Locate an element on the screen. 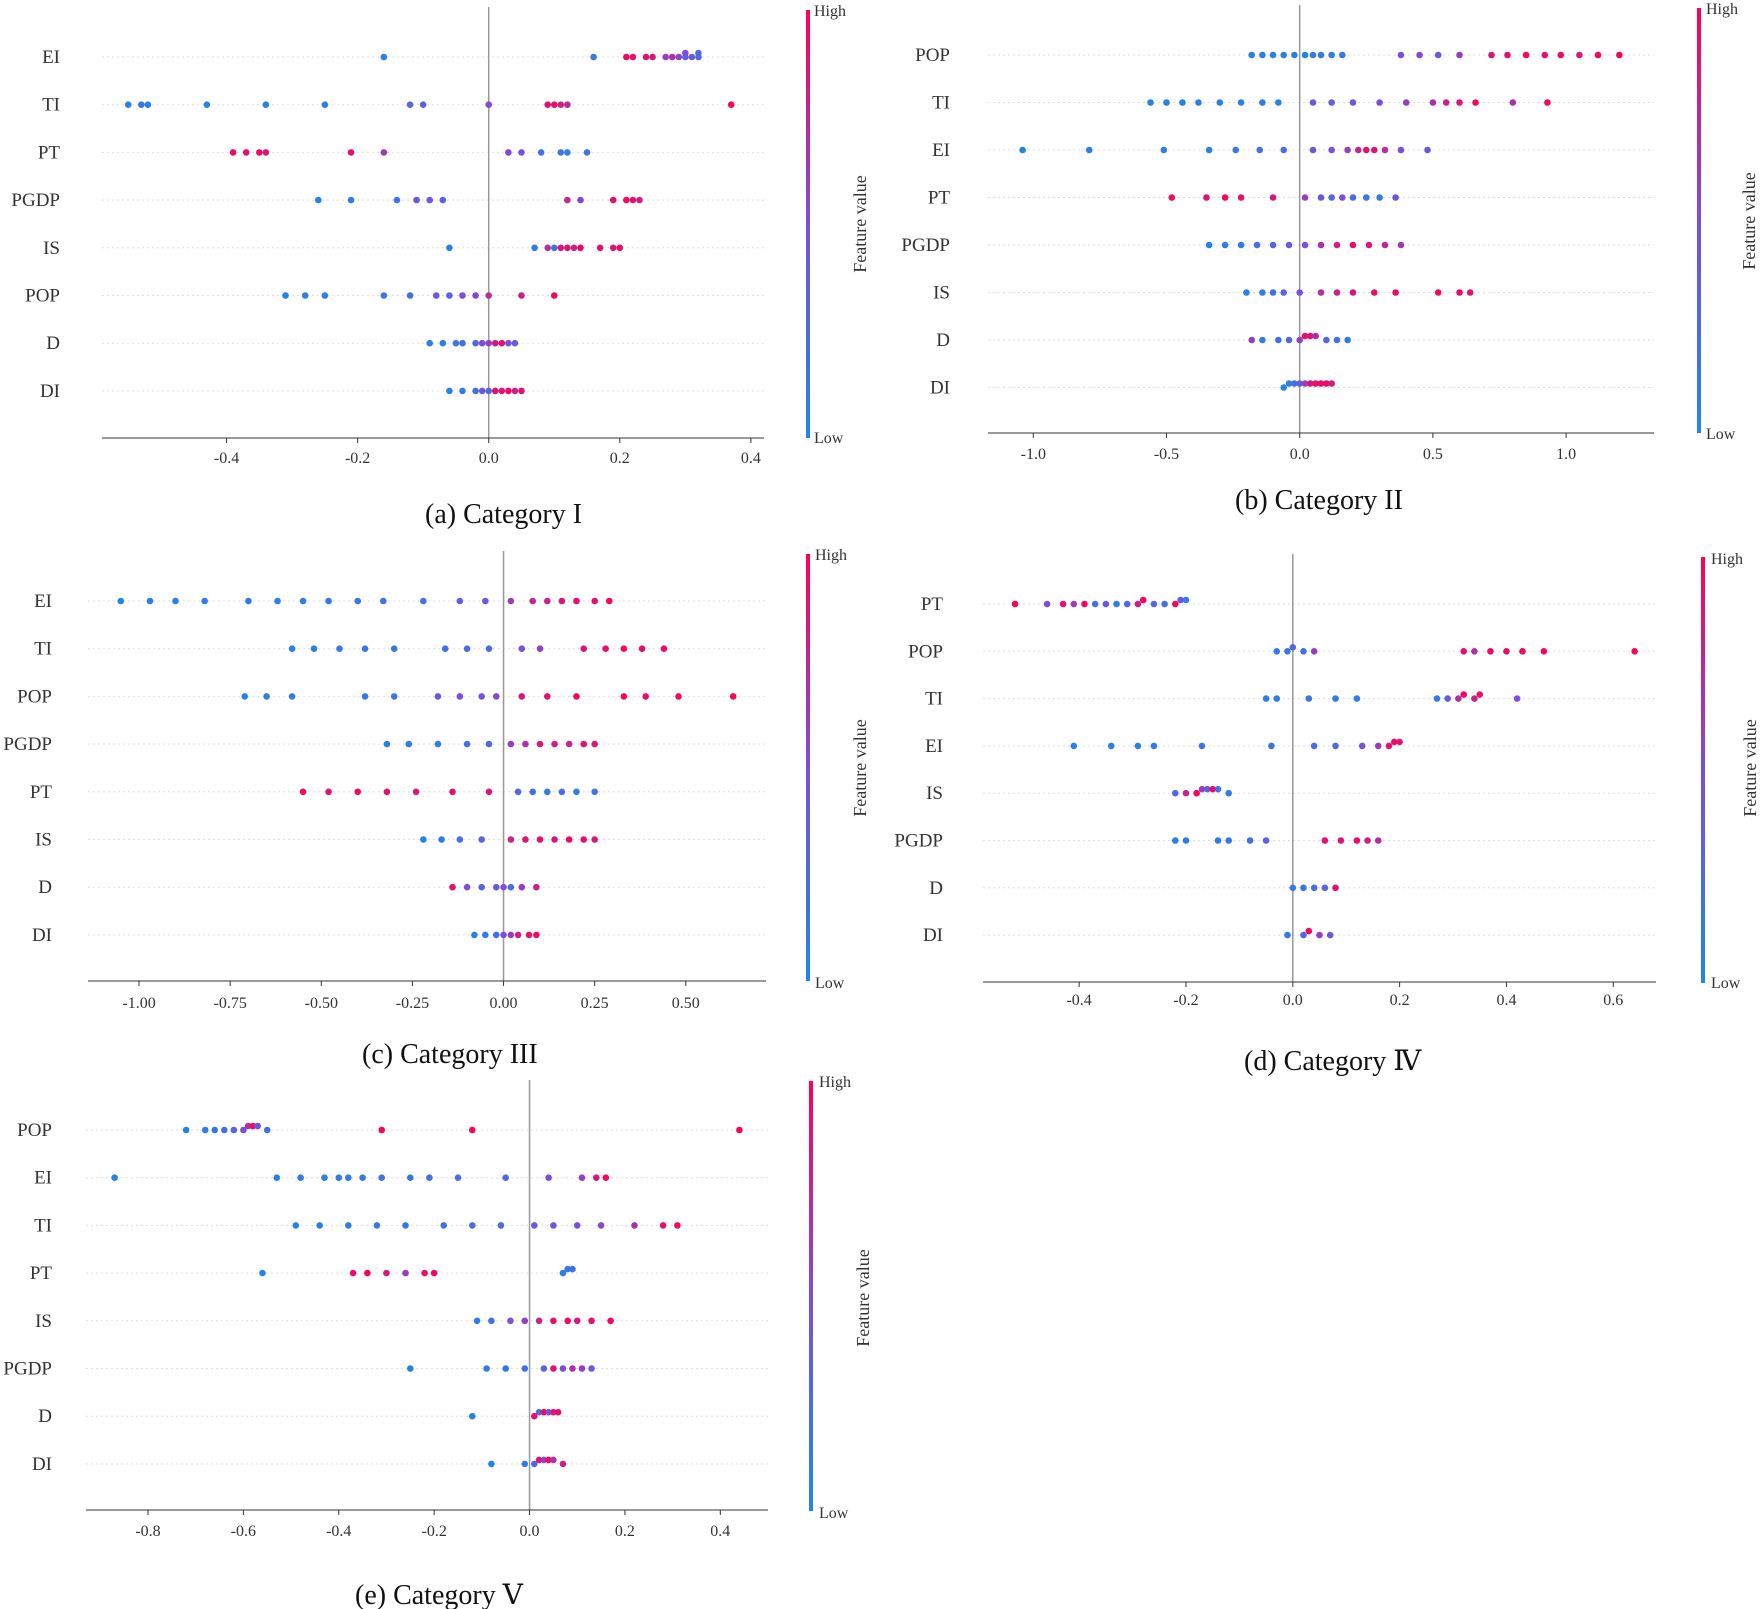 The height and width of the screenshot is (1609, 1762). panel-b-feature-label-pgdp: PGDP is located at coordinates (925, 245).